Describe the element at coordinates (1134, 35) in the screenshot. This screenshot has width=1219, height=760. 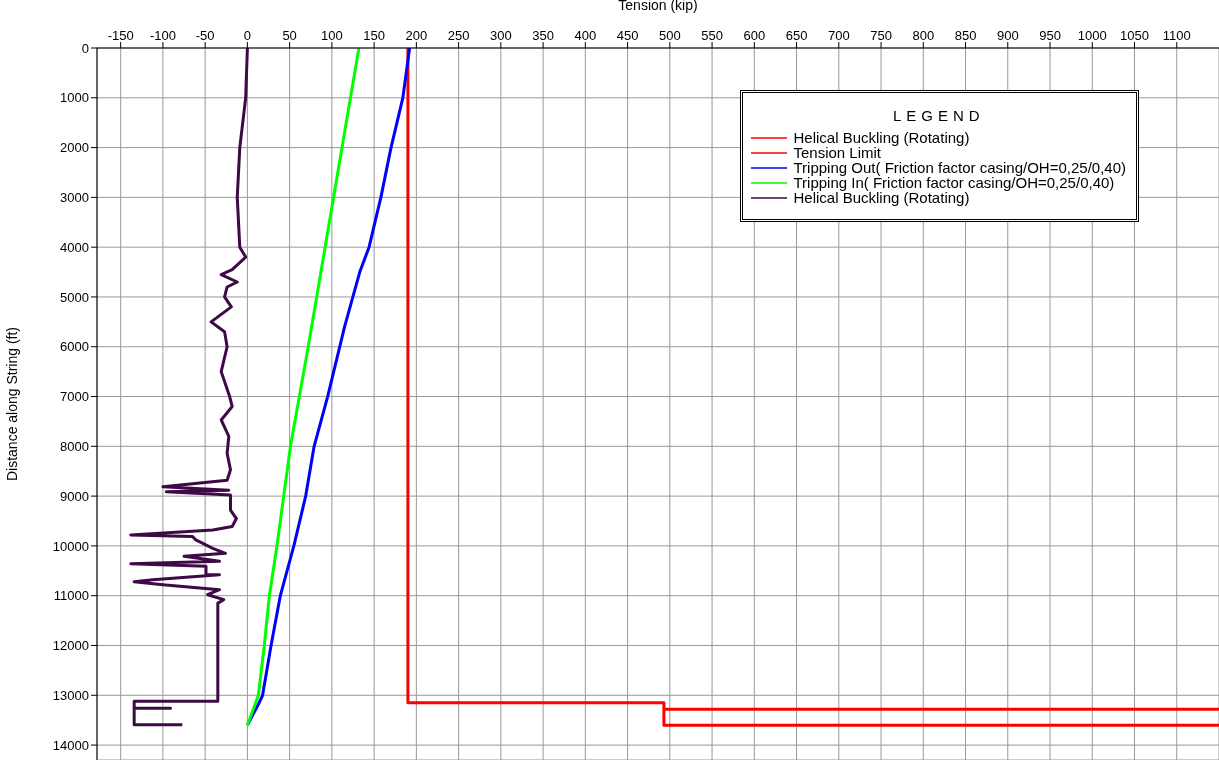
I see `x-tick-label: 1050` at that location.